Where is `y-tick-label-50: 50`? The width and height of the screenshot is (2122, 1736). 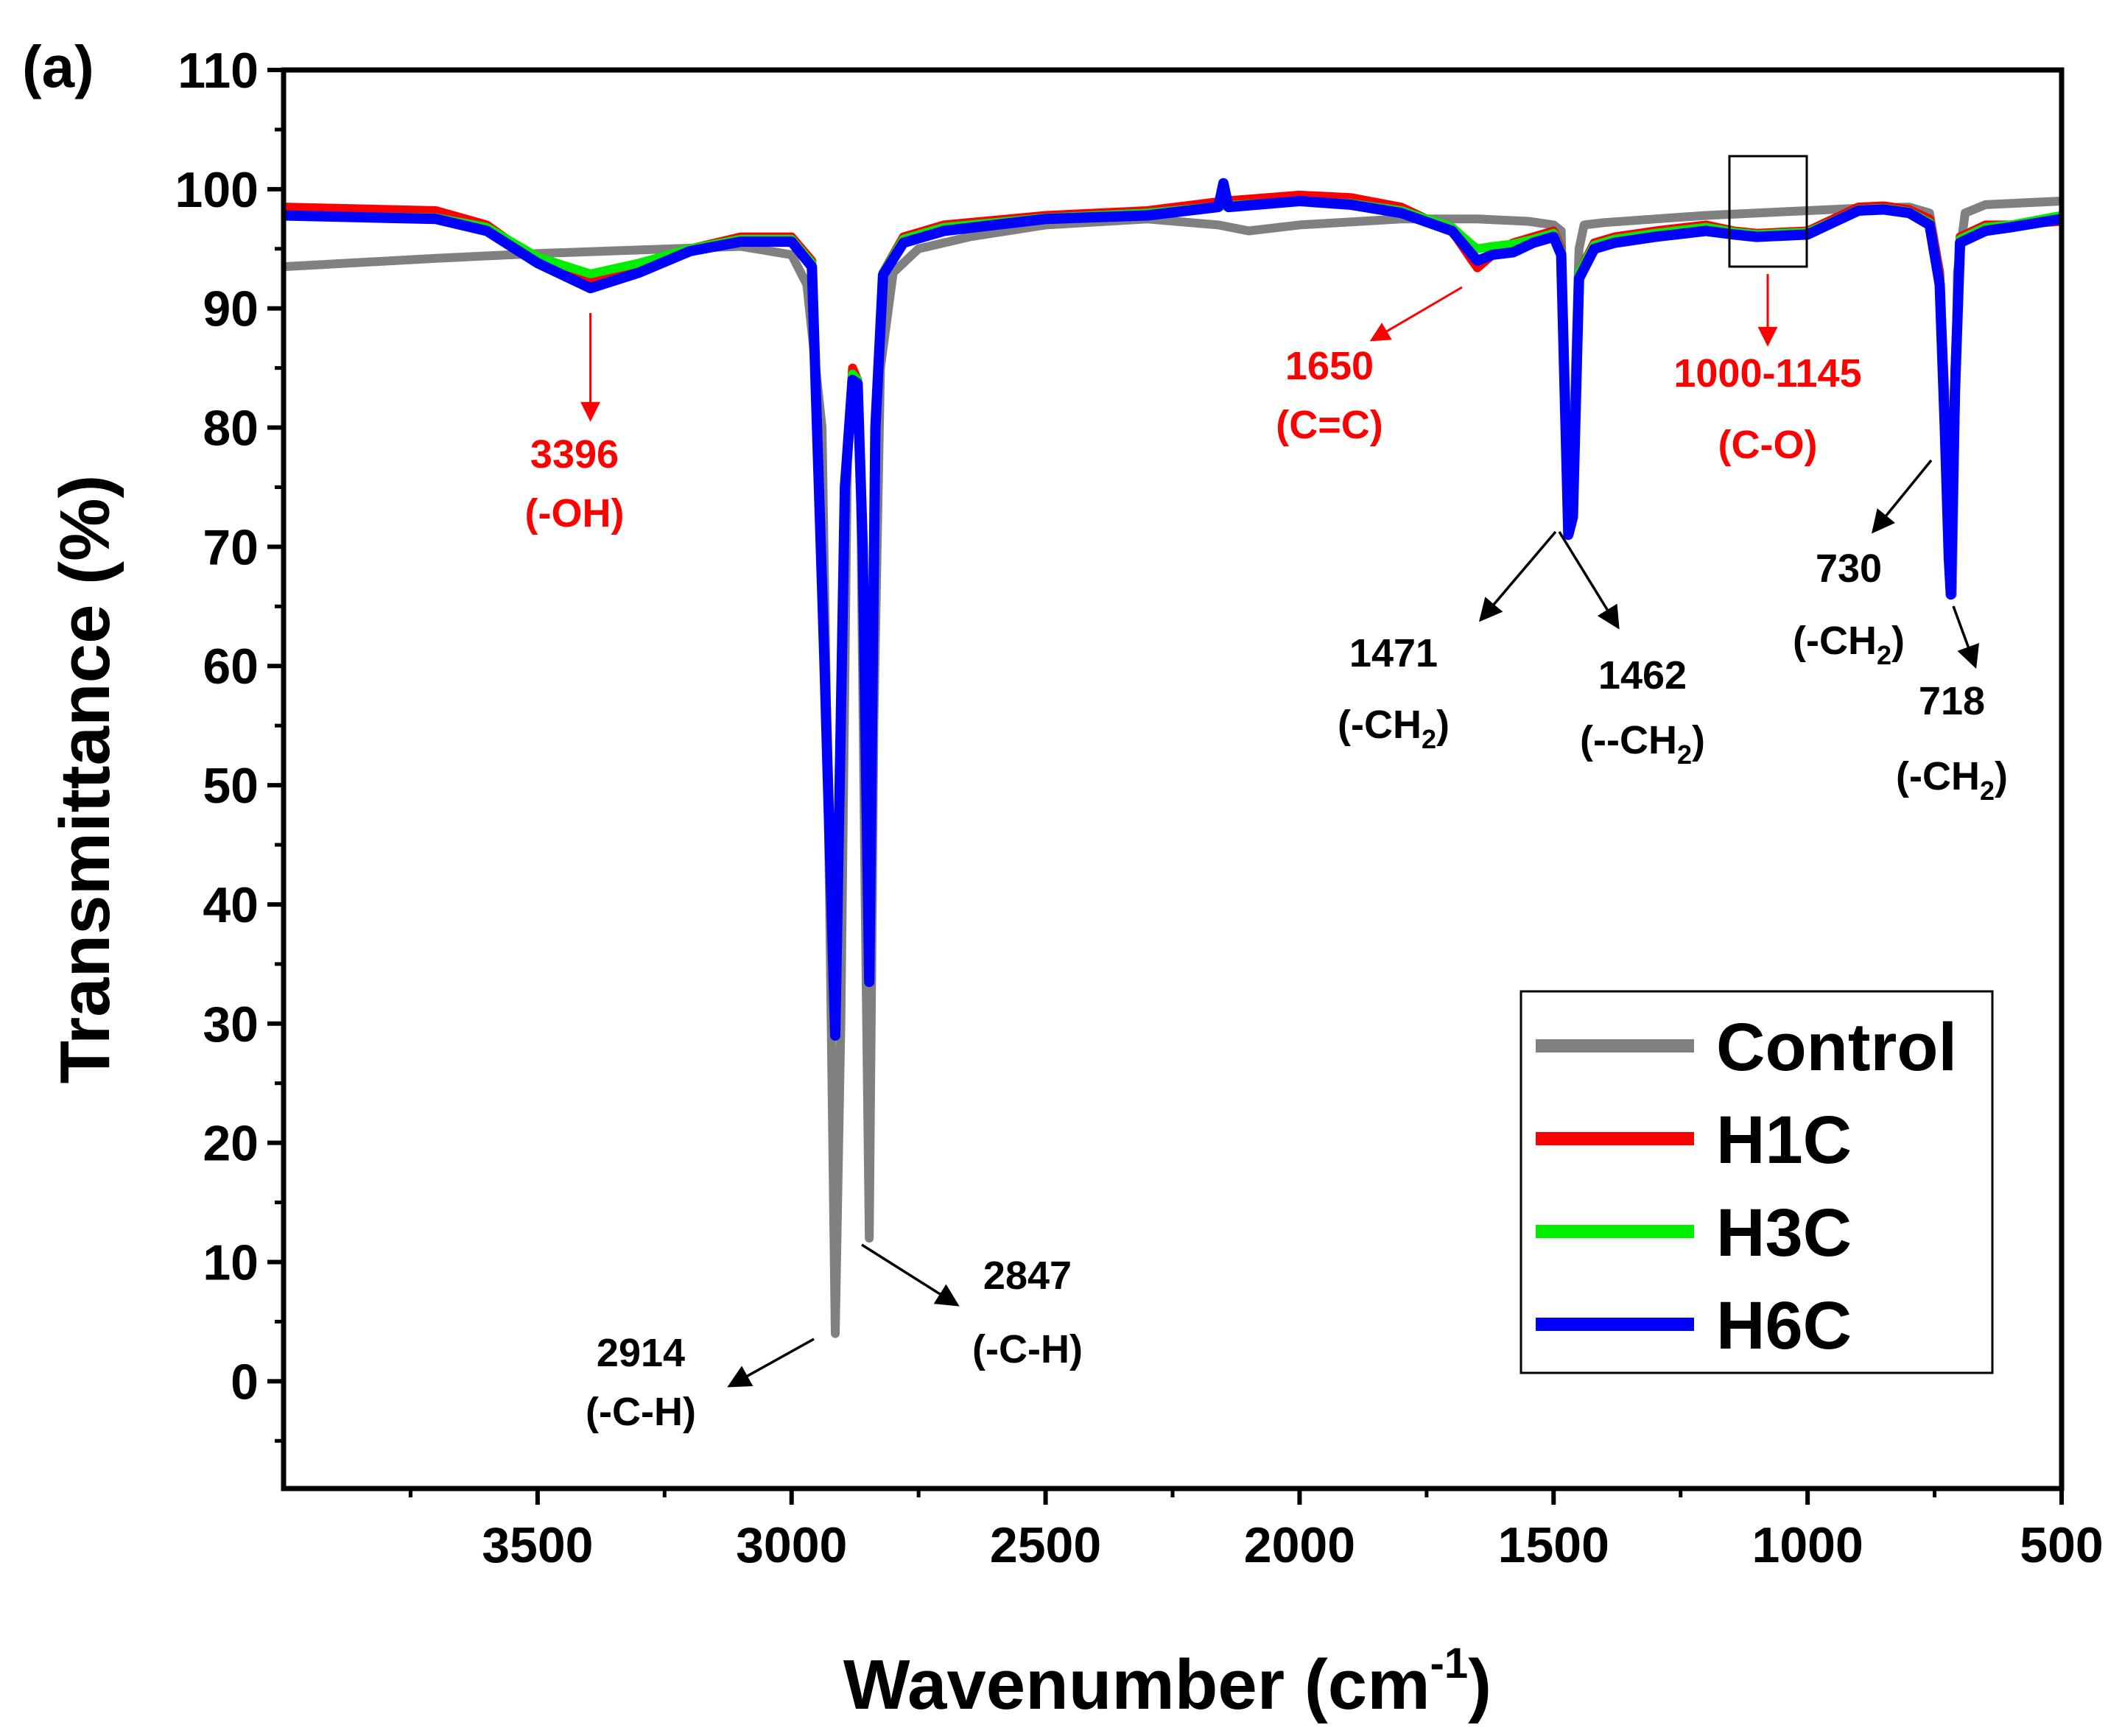
y-tick-label-50: 50 is located at coordinates (231, 786).